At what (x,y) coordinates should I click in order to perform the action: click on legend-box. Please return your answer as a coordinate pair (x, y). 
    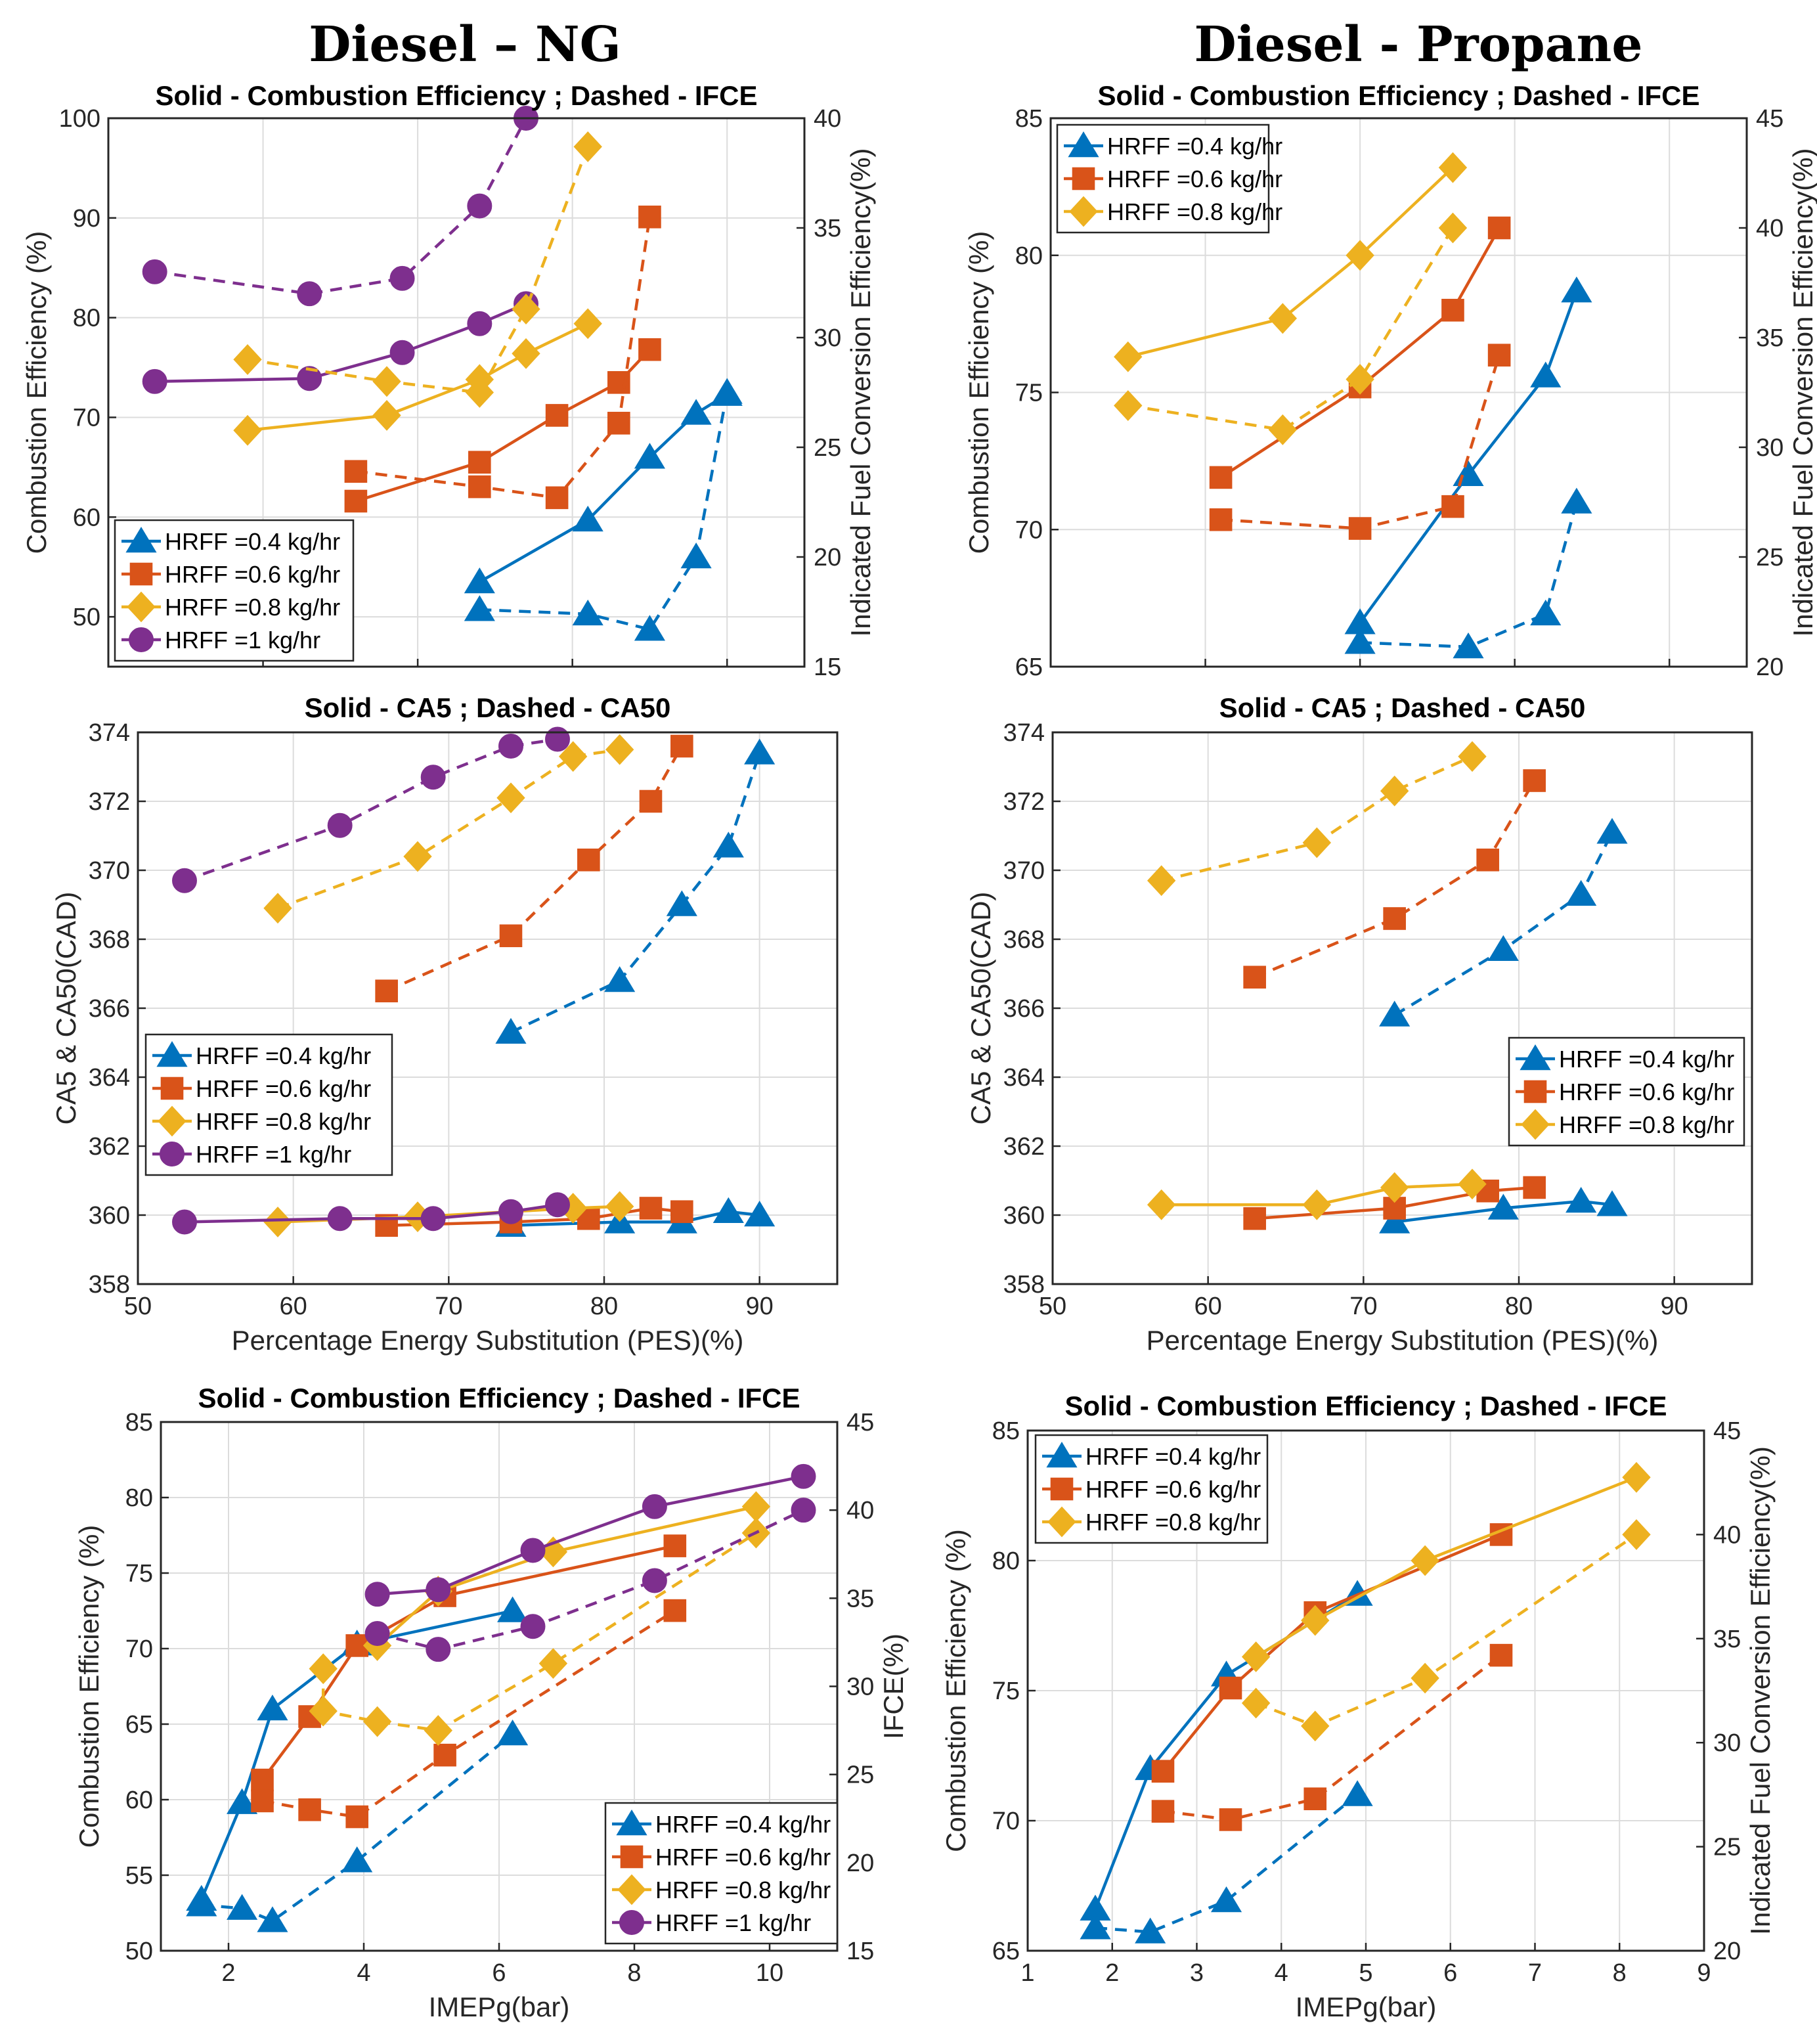
    Looking at the image, I should click on (268, 1104).